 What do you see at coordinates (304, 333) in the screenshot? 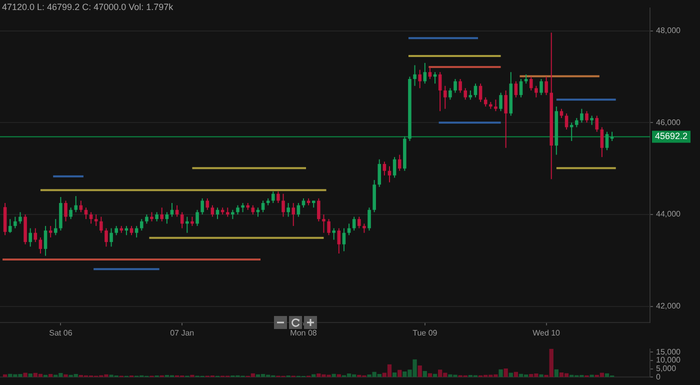
I see `x-tick-label: Mon 08` at bounding box center [304, 333].